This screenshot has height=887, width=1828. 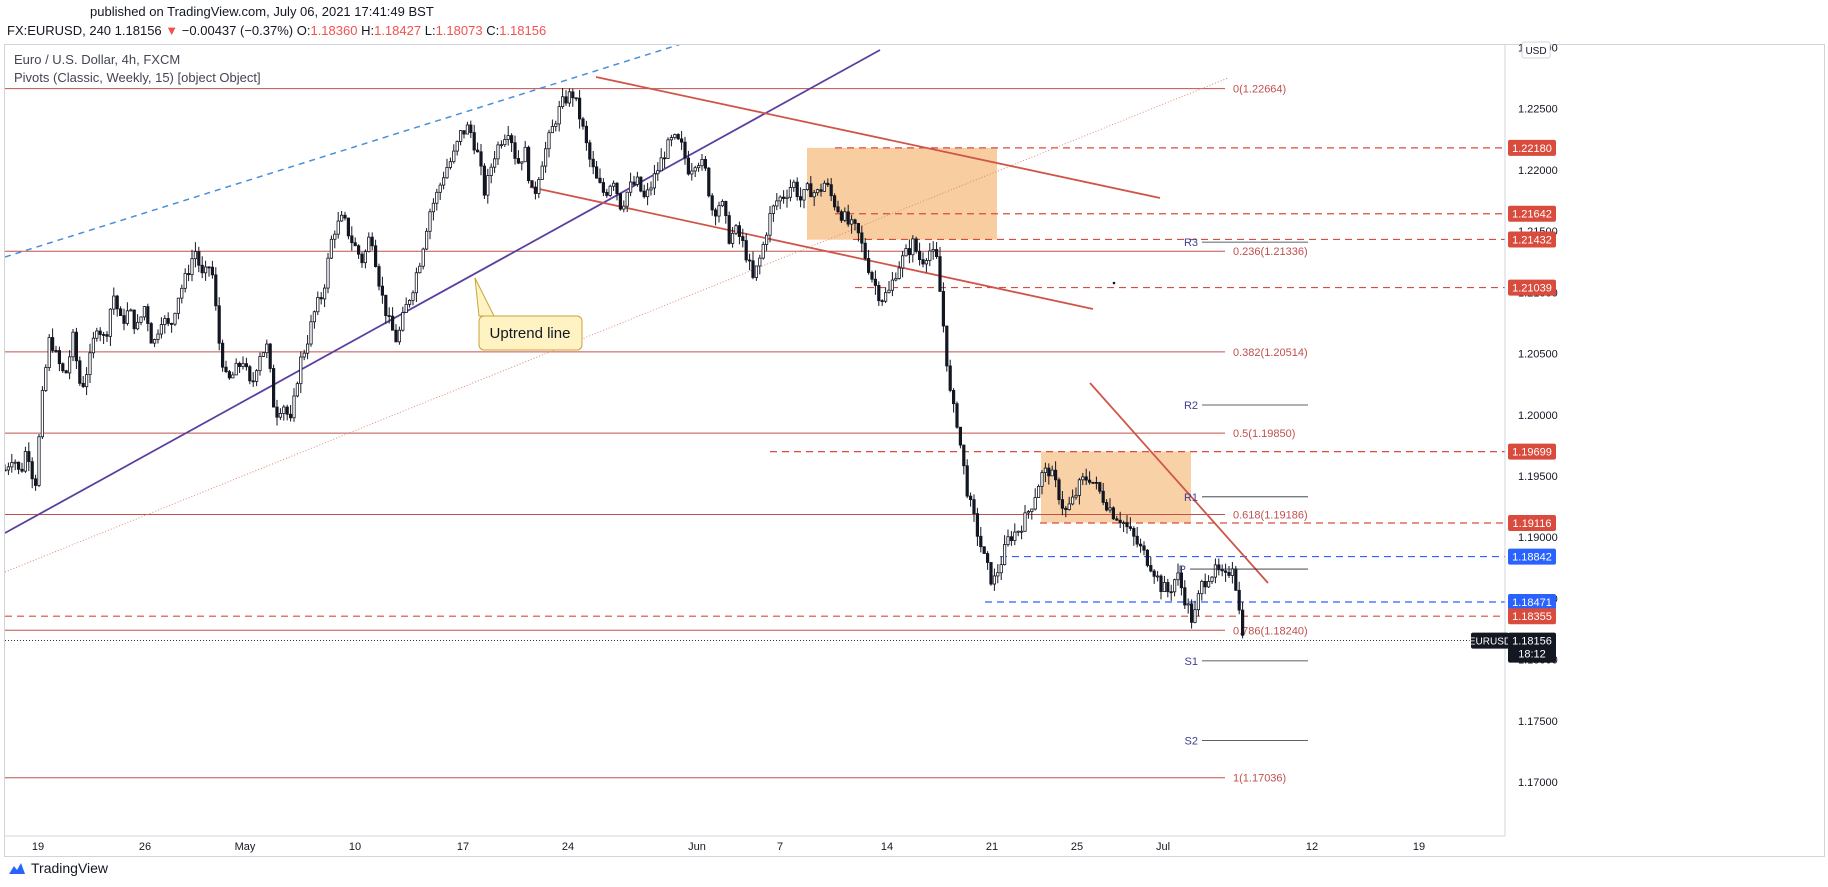 I want to click on supply-zone-upper, so click(x=902, y=193).